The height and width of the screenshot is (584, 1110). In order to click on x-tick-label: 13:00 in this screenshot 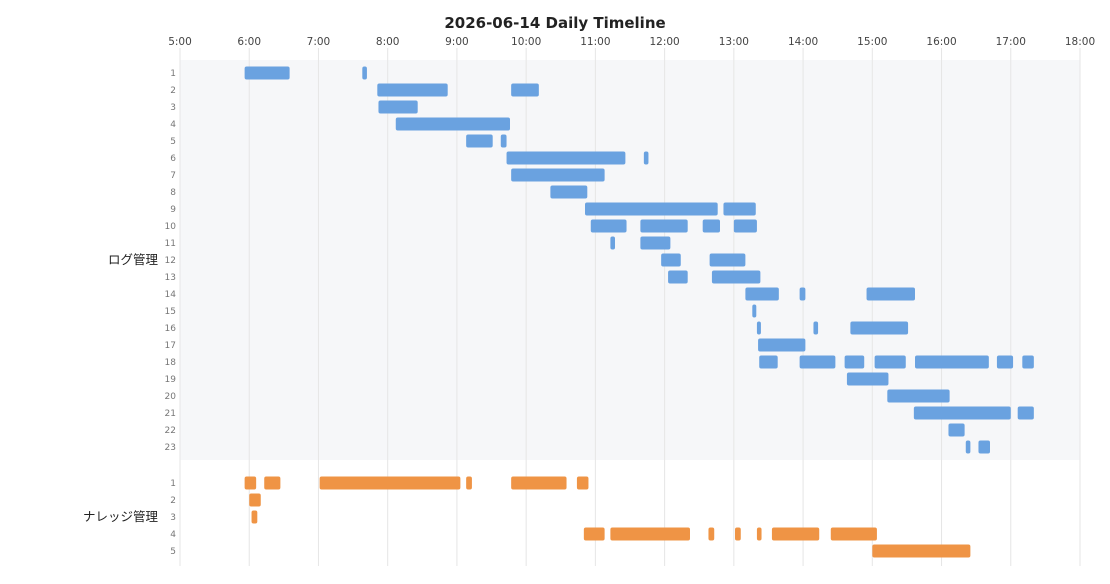, I will do `click(734, 42)`.